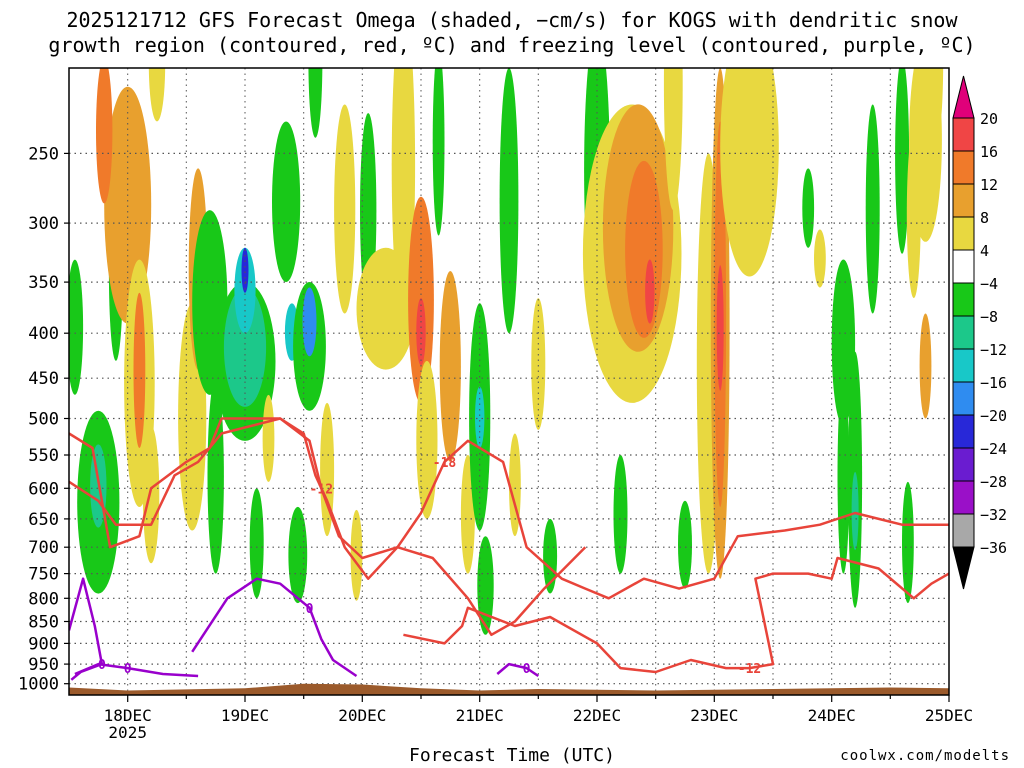 Image resolution: width=1024 pixels, height=768 pixels. I want to click on y-tick-label: 450, so click(43, 379).